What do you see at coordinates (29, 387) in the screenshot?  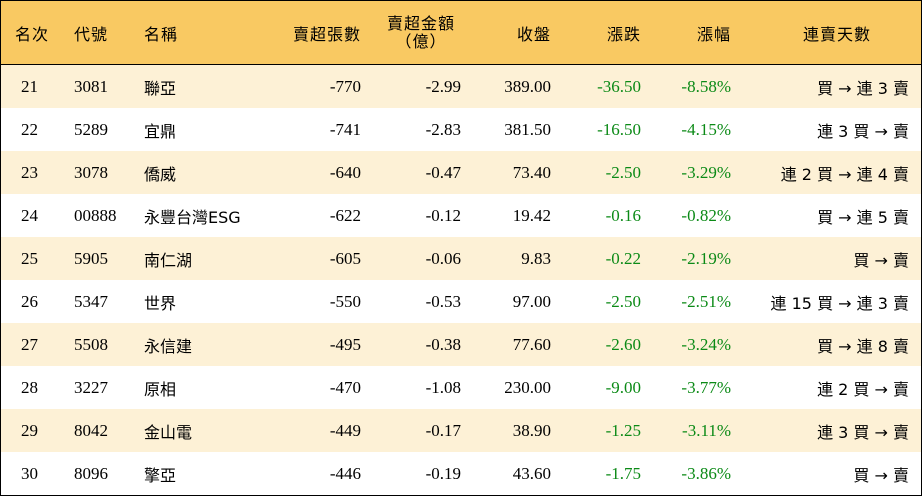 I see `cell-rank: 28` at bounding box center [29, 387].